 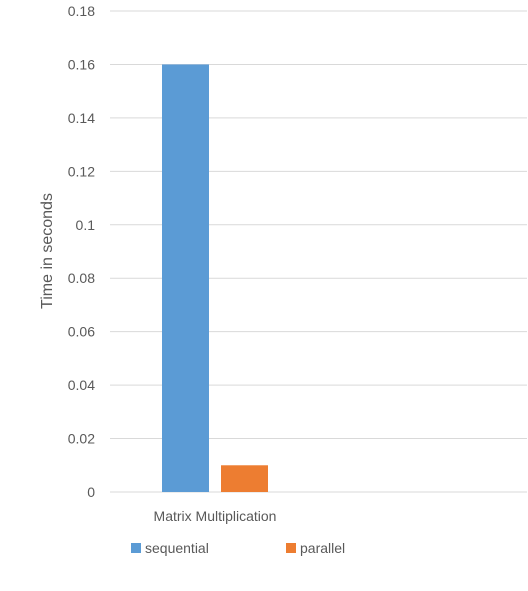 I want to click on y-tick-label: 0.16, so click(x=81, y=64).